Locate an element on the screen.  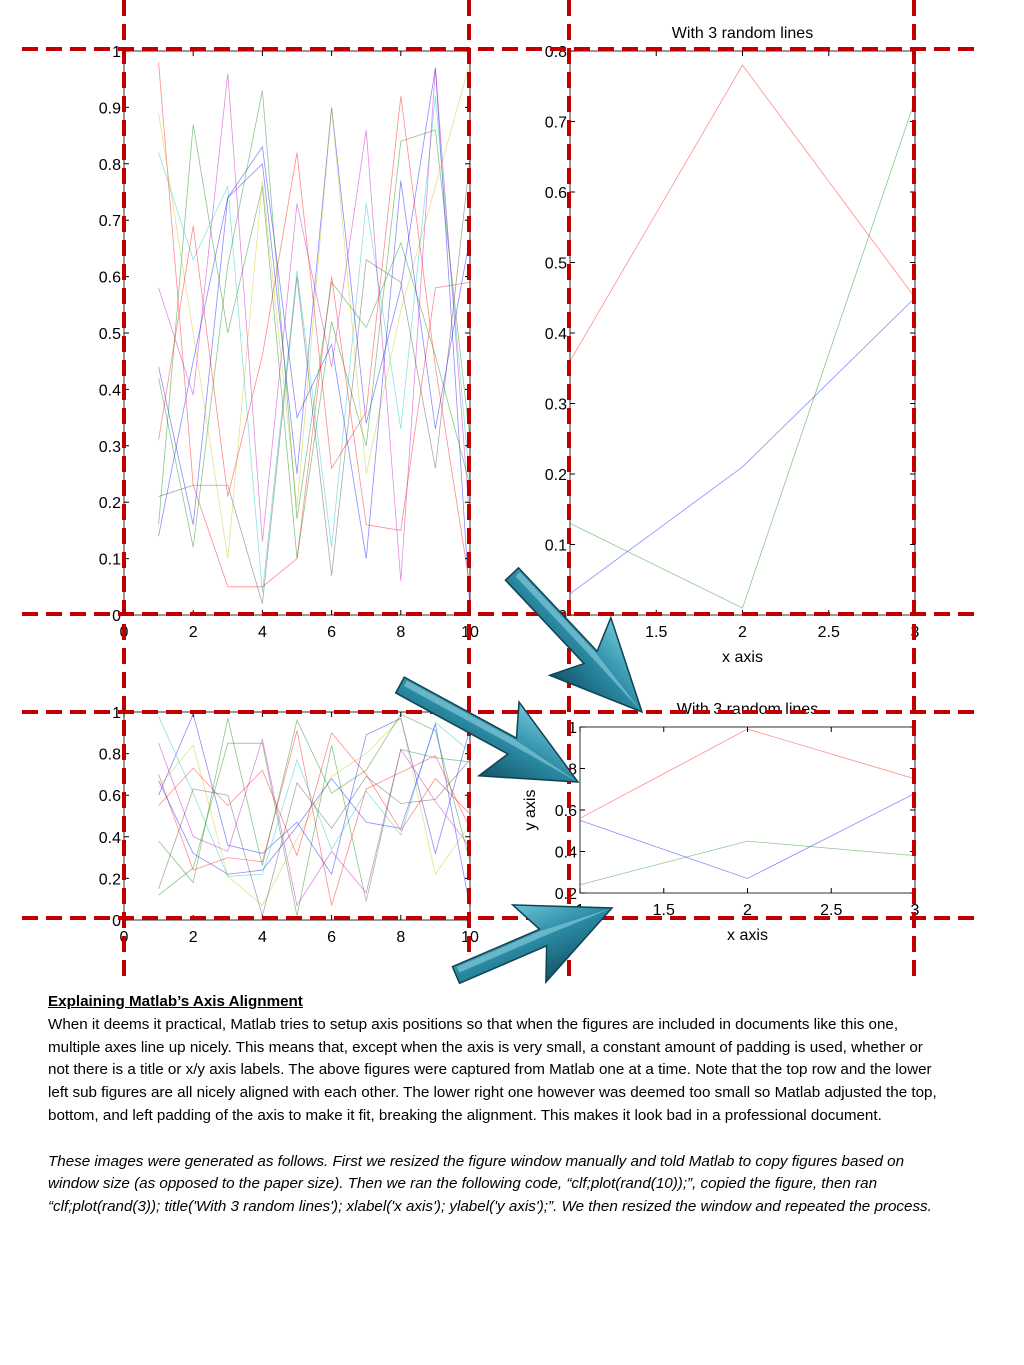
y-tick-label: 0.9 is located at coordinates (110, 108).